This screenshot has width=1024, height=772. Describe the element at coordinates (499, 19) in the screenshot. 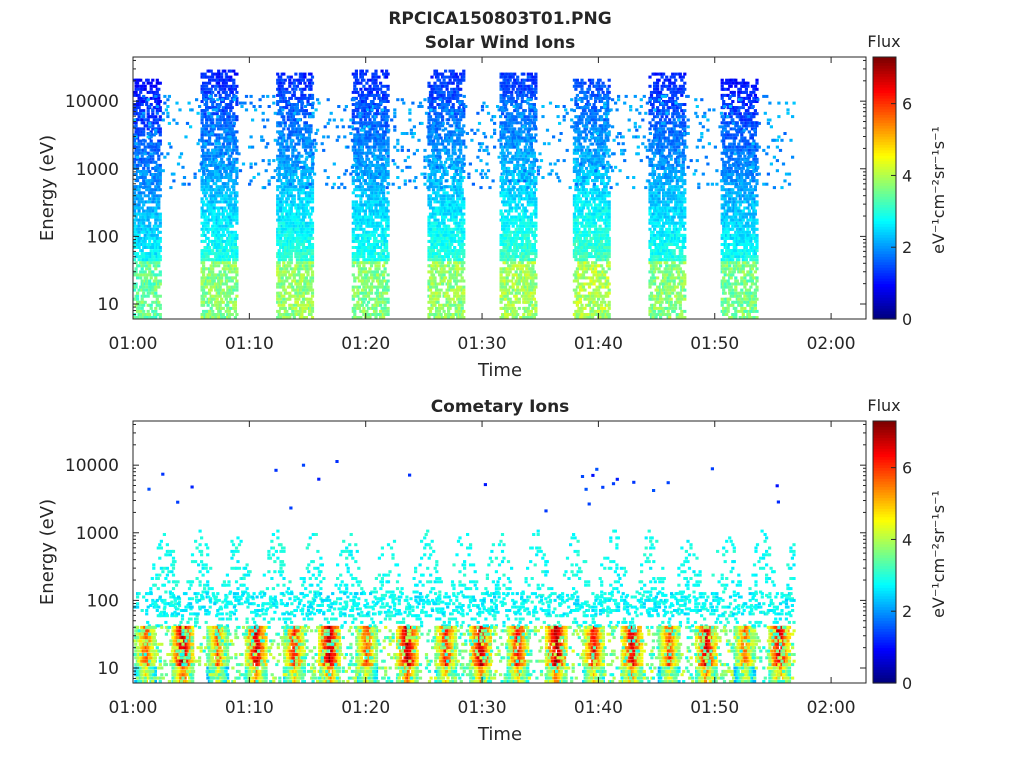

I see `figure-title: RPCICA150803T01.PNG` at that location.